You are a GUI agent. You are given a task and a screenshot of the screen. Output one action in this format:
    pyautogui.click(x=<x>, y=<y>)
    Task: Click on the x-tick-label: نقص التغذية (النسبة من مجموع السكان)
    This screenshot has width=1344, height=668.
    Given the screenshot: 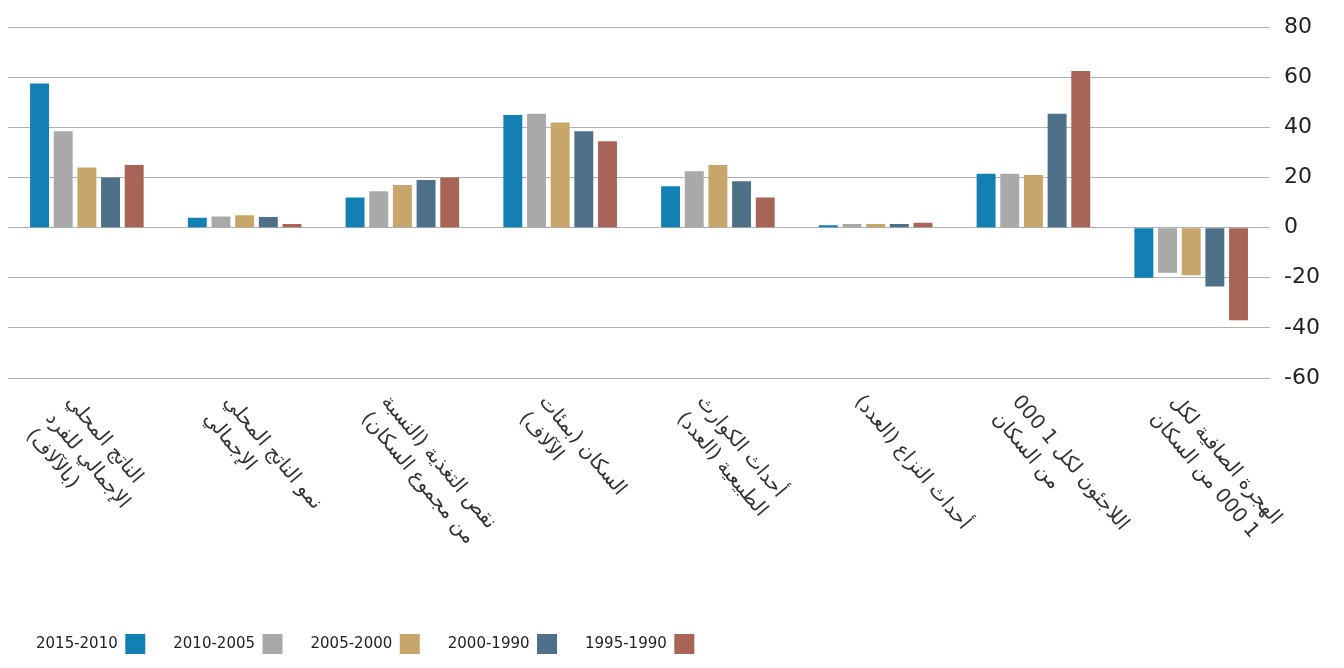 What is the action you would take?
    pyautogui.click(x=430, y=469)
    